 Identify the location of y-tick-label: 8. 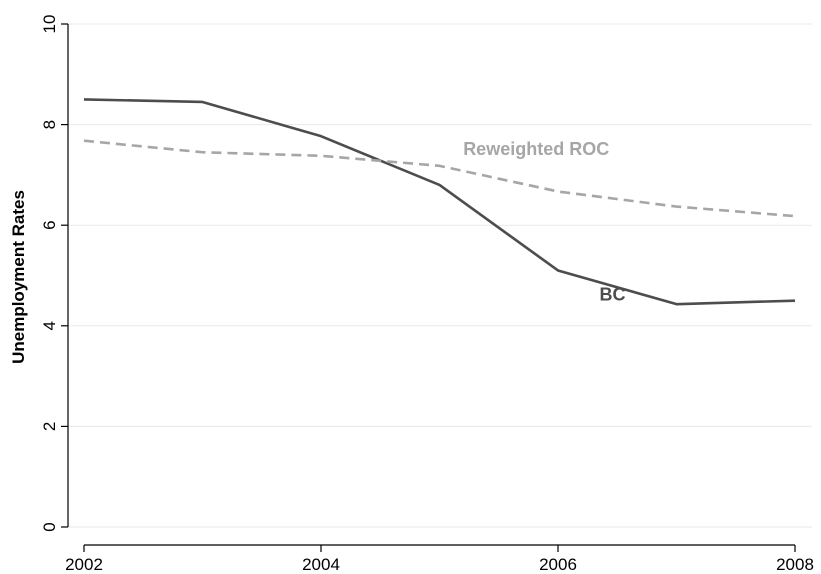
(49, 124).